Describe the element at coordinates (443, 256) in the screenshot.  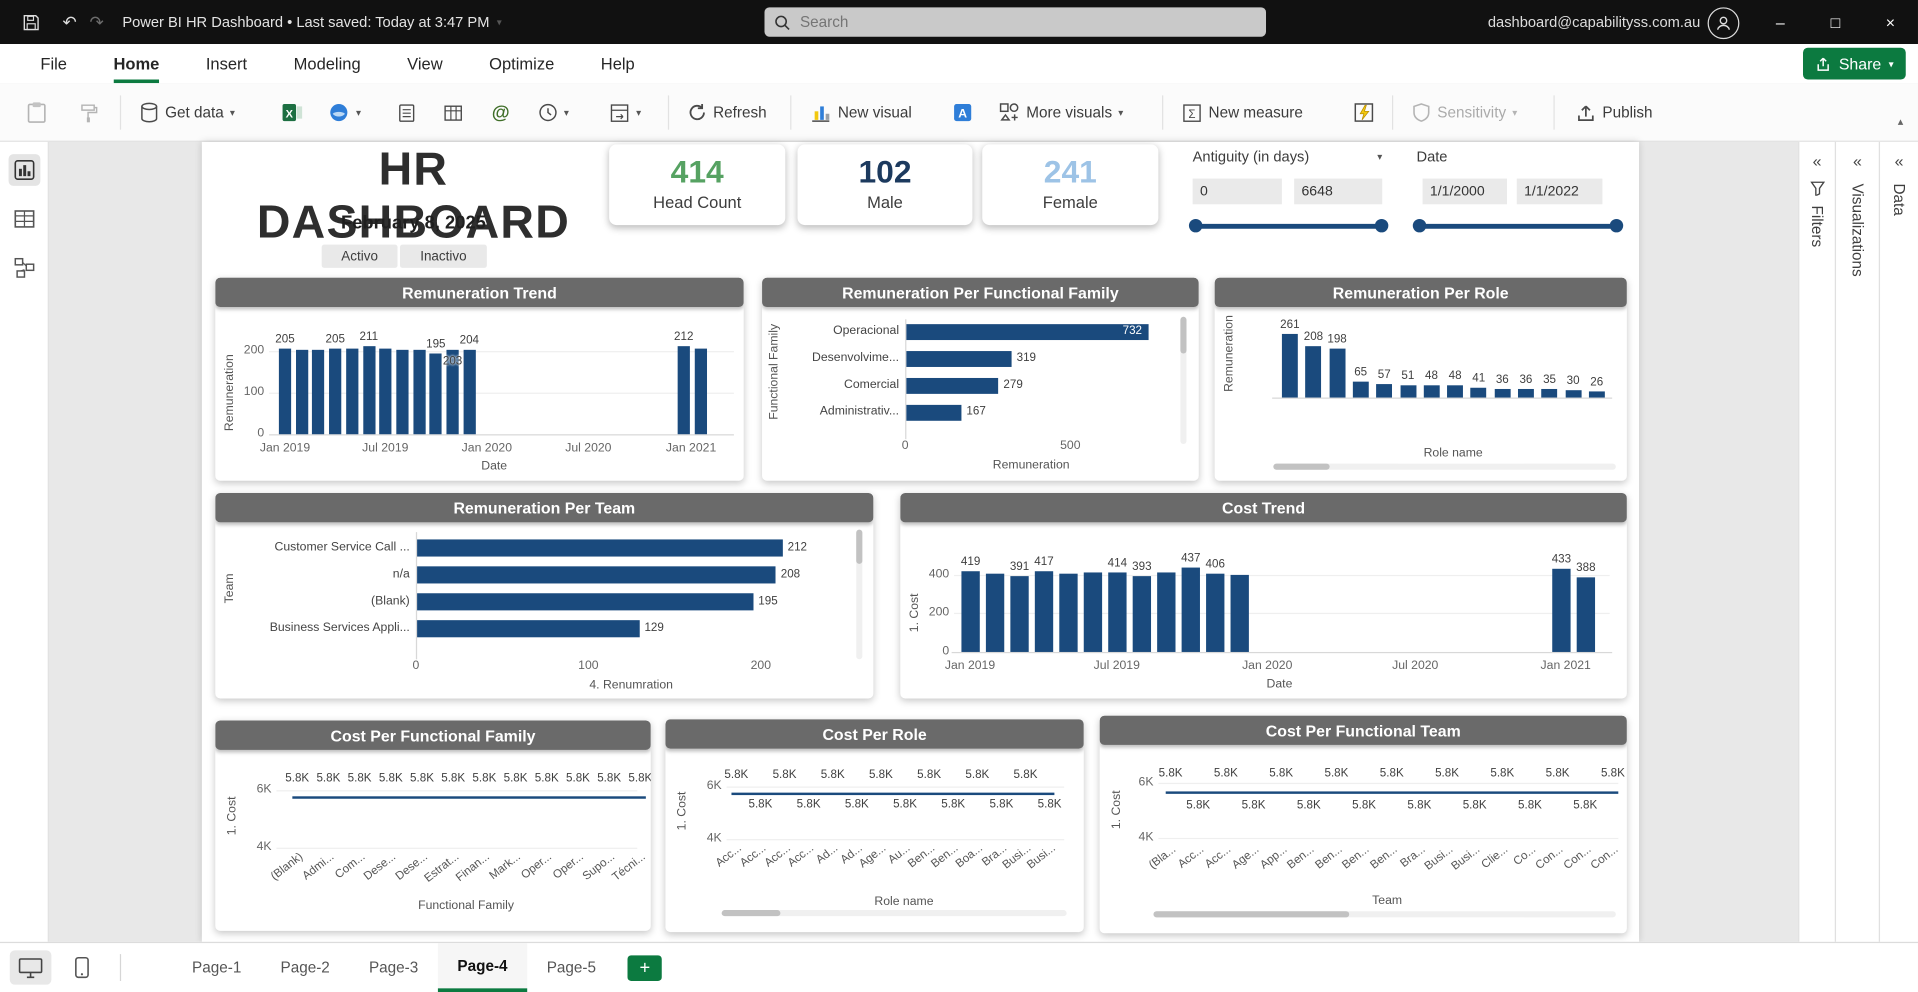
I see `inactivo-button: Inactivo` at that location.